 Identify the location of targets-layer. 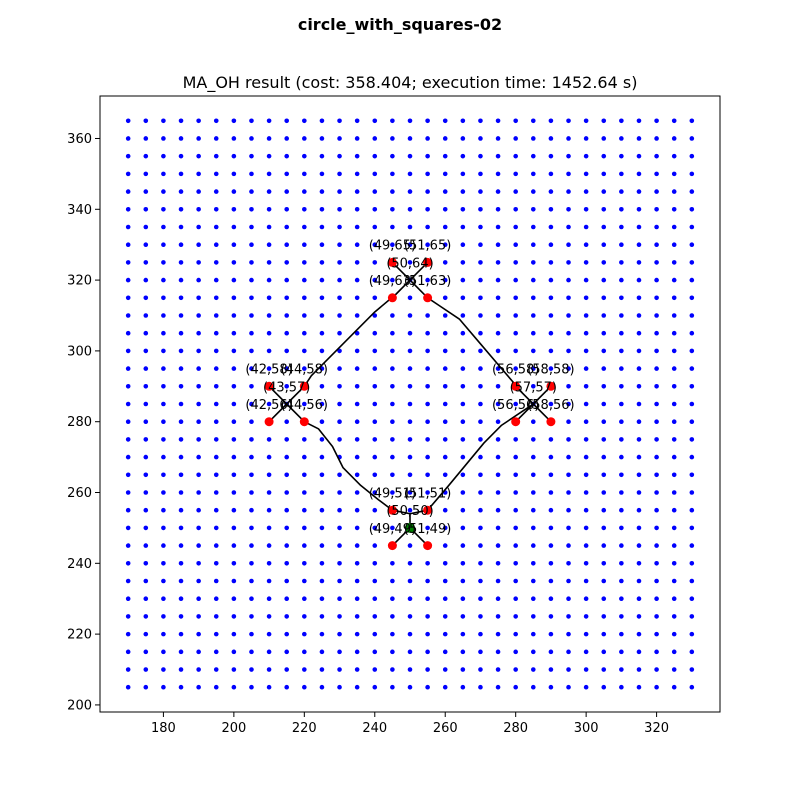
(410, 404).